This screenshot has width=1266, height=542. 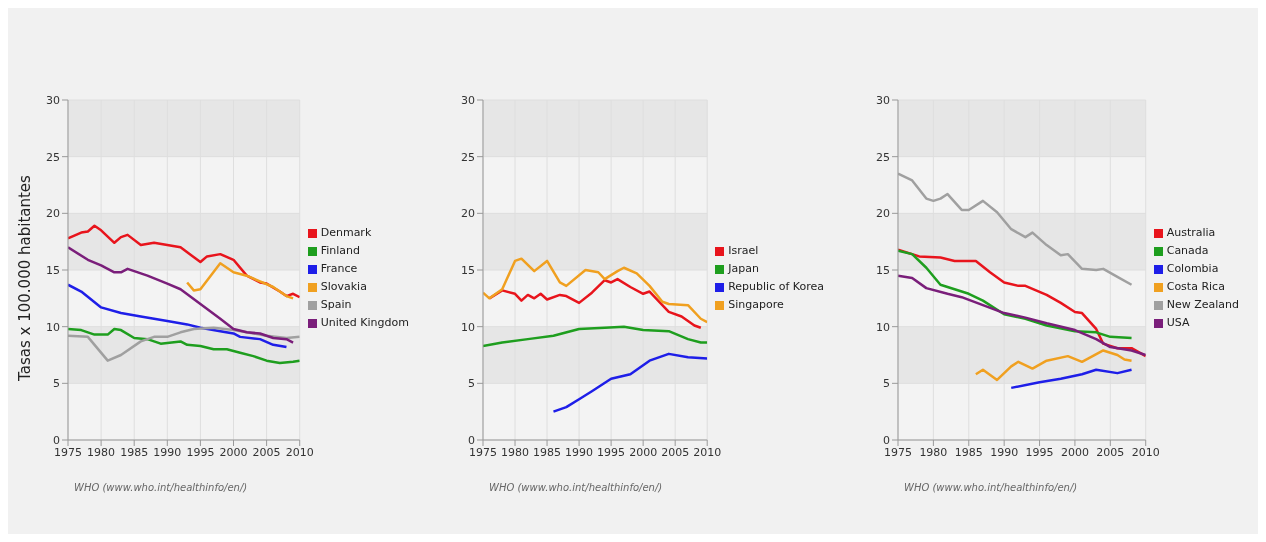 I want to click on legend-label: Republic of Korea, so click(x=776, y=286).